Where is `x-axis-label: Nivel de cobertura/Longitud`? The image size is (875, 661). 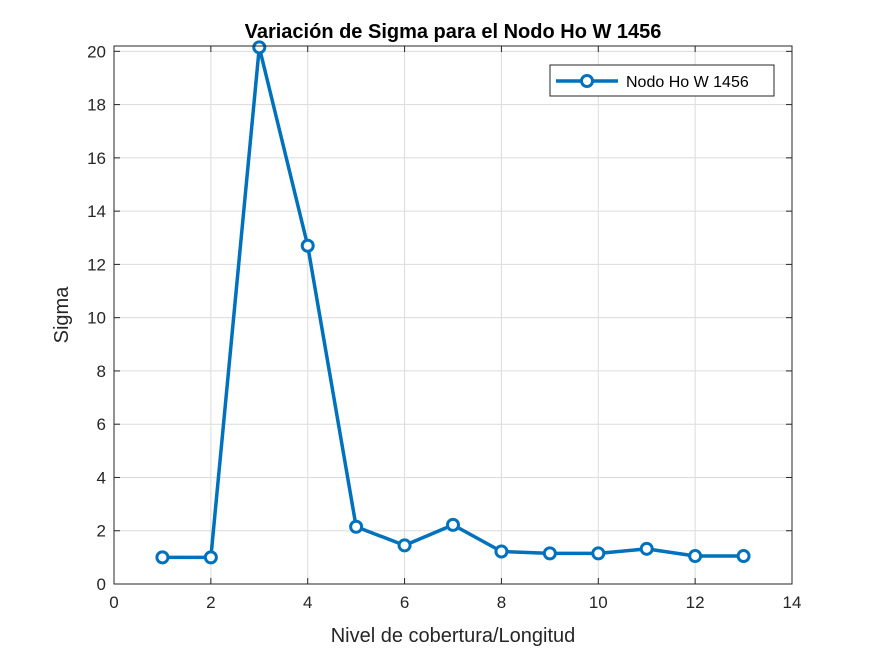
x-axis-label: Nivel de cobertura/Longitud is located at coordinates (453, 636).